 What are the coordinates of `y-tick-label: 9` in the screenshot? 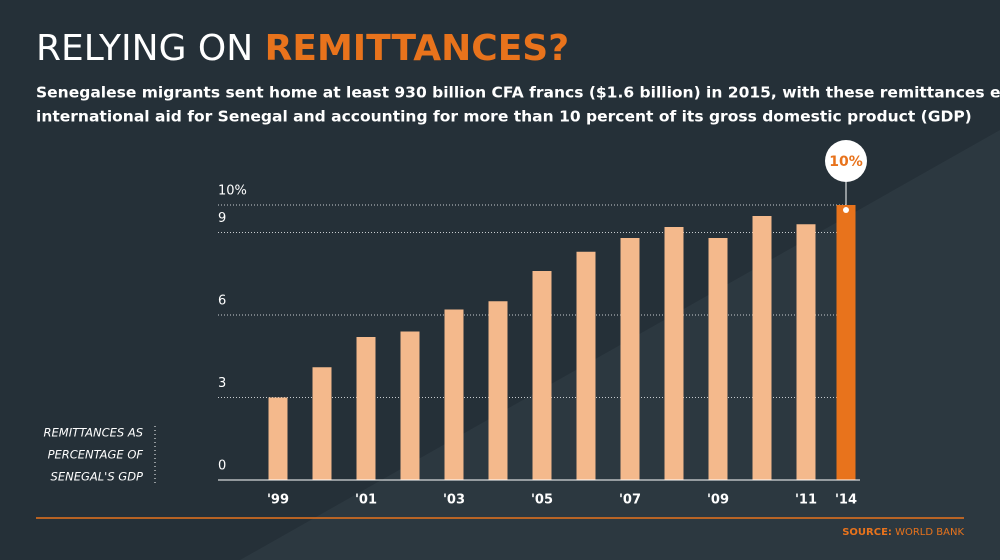 It's located at (222, 218).